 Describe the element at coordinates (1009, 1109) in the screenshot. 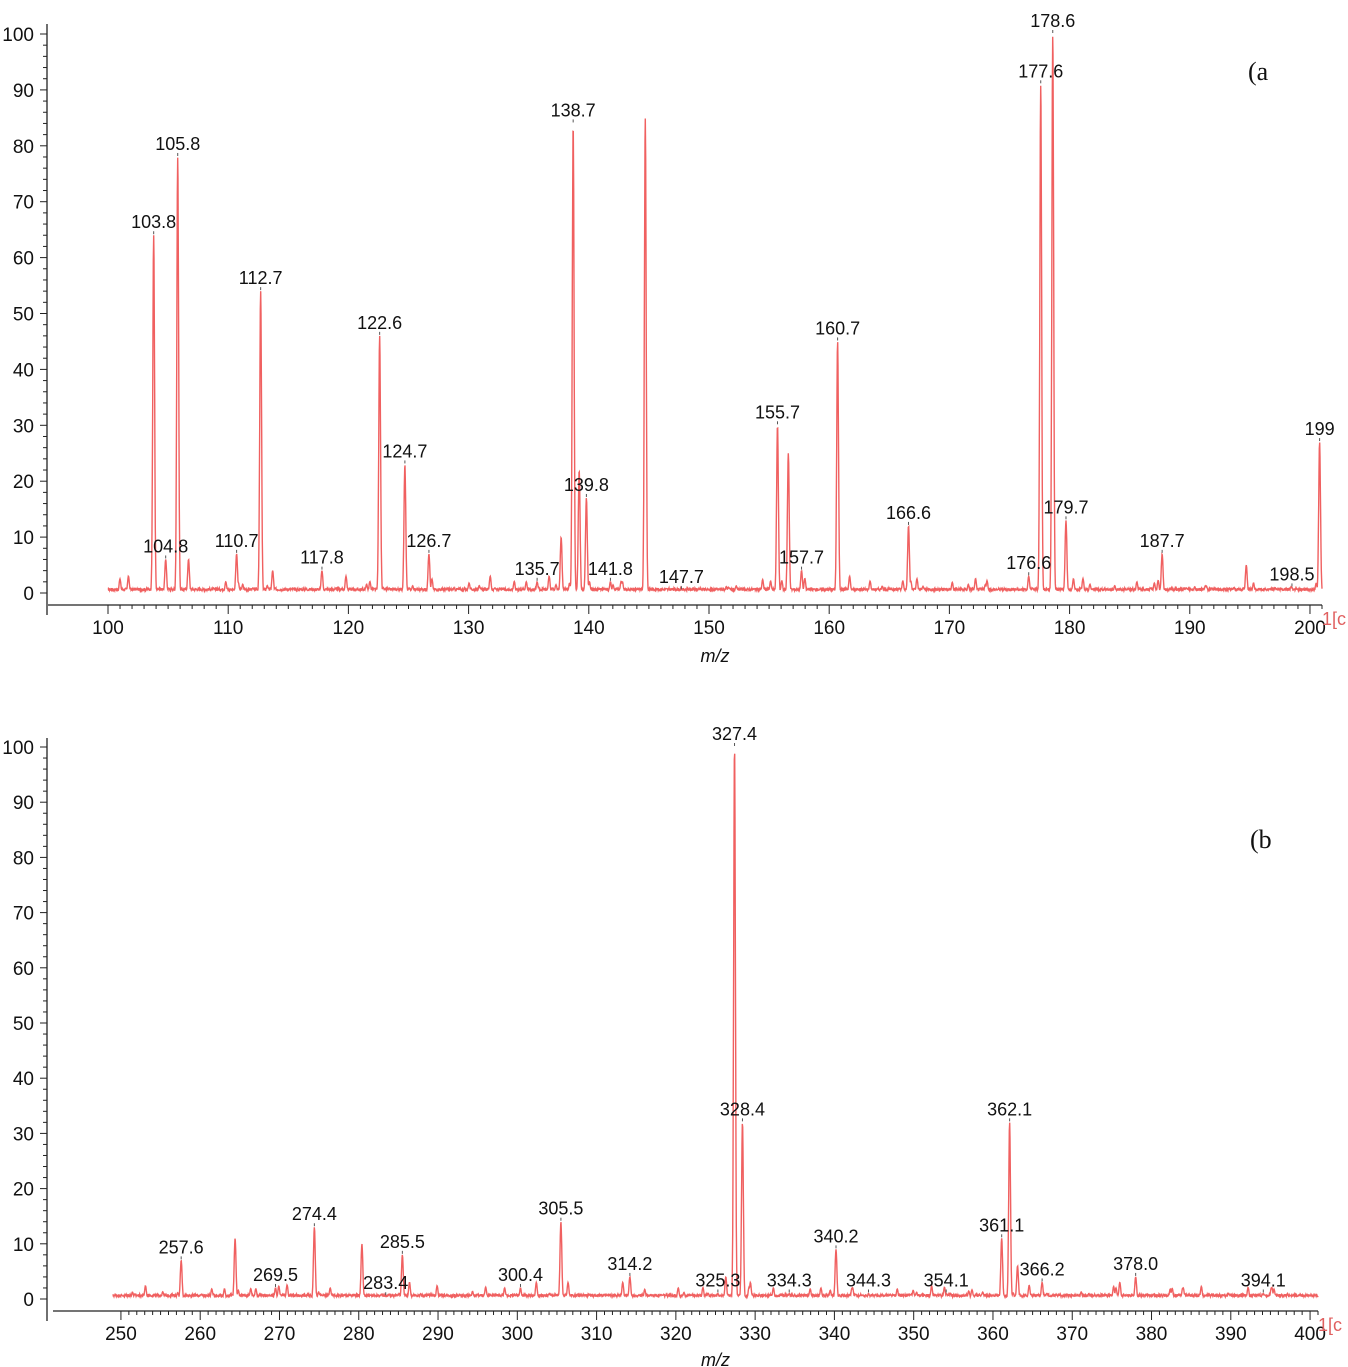

I see `peak-label: 362.1` at that location.